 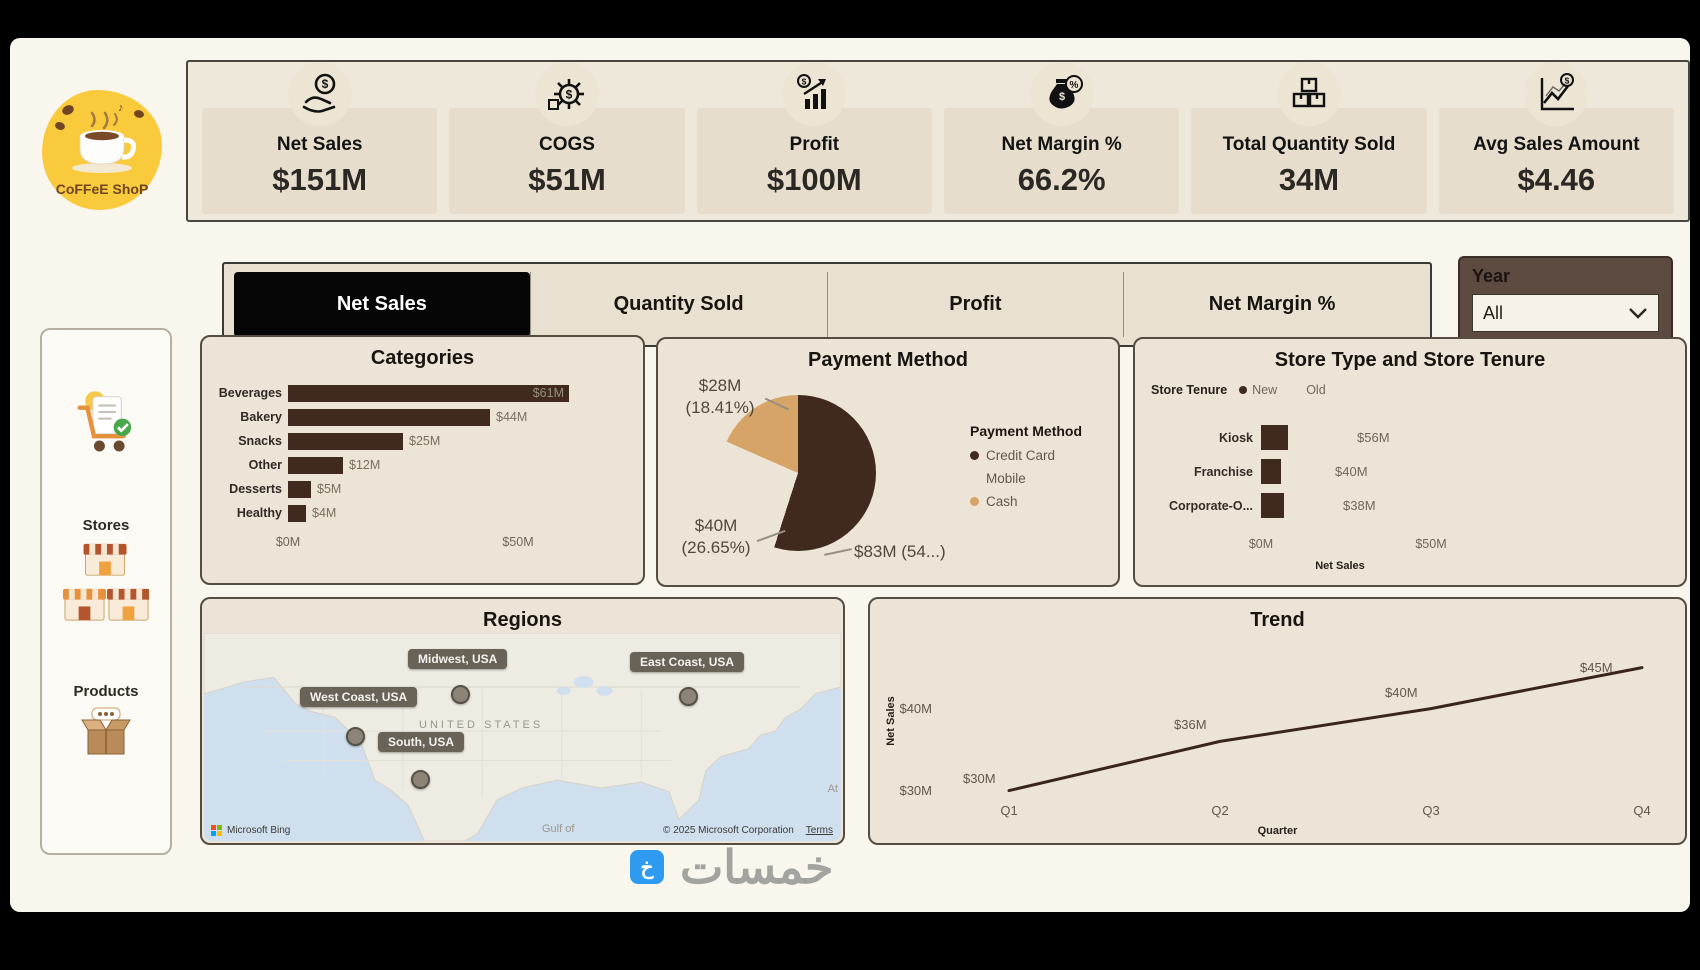 I want to click on map-provider: Microsoft Bing, so click(x=250, y=830).